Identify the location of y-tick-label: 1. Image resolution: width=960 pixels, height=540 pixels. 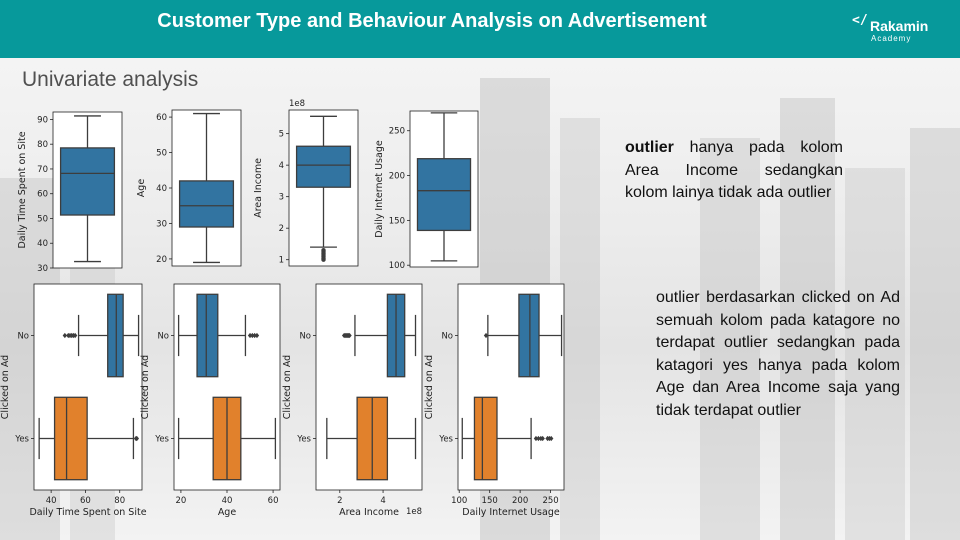
(281, 261).